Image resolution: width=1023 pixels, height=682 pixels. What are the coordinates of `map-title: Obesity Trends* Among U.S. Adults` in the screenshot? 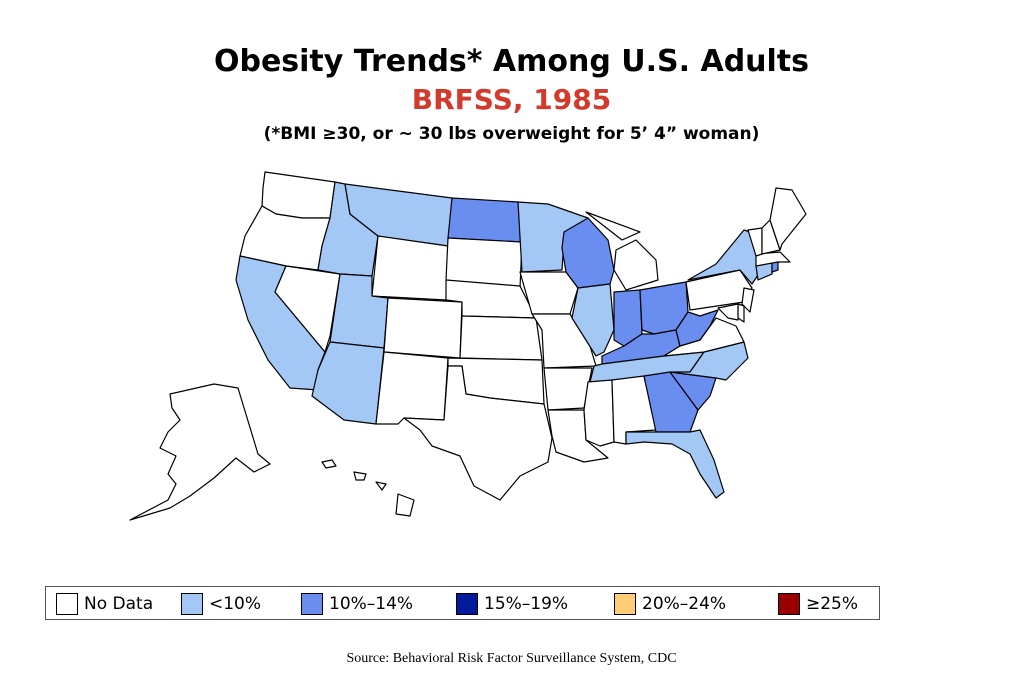 It's located at (511, 61).